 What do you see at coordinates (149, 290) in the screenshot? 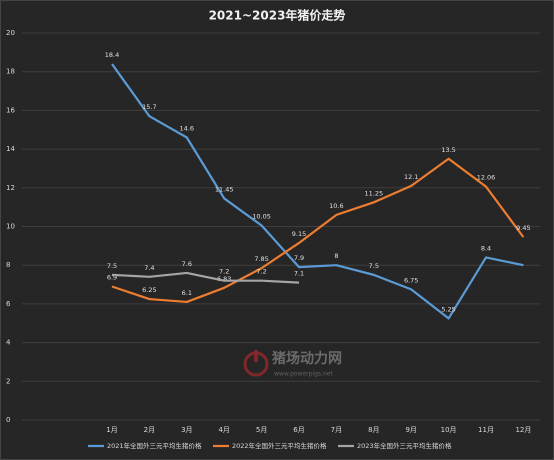
I see `value-label: 6.25` at bounding box center [149, 290].